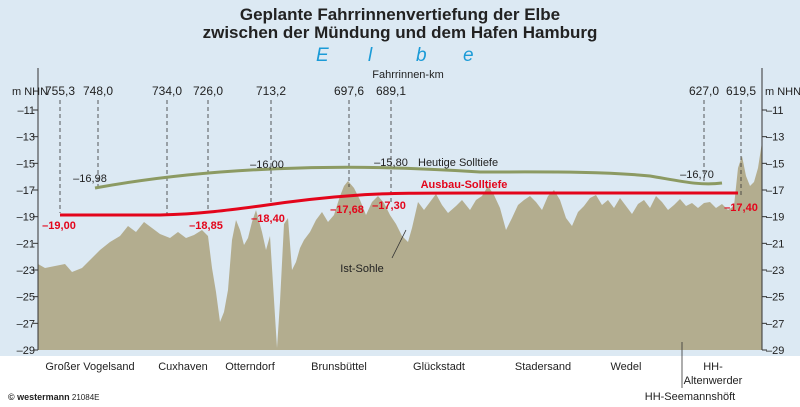  What do you see at coordinates (268, 219) in the screenshot?
I see `ausbau-value-label: –18,40` at bounding box center [268, 219].